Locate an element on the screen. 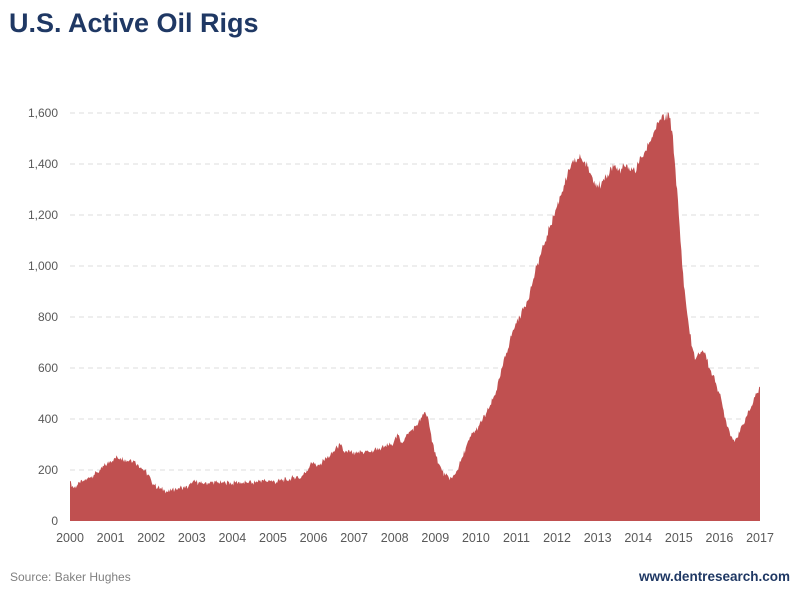 This screenshot has height=600, width=800. x-tick-label: 2017 is located at coordinates (760, 538).